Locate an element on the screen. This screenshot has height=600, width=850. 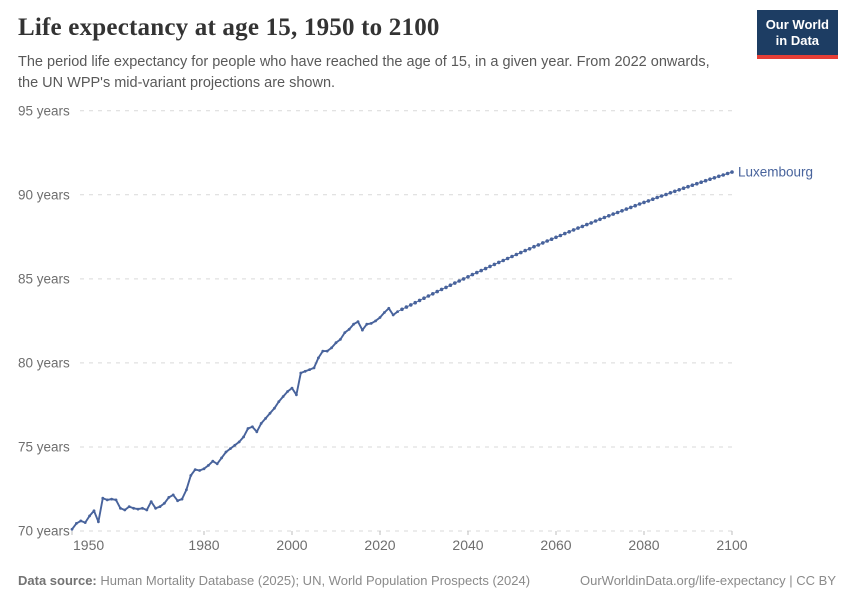
owid-logo: Our World in Data is located at coordinates (797, 35).